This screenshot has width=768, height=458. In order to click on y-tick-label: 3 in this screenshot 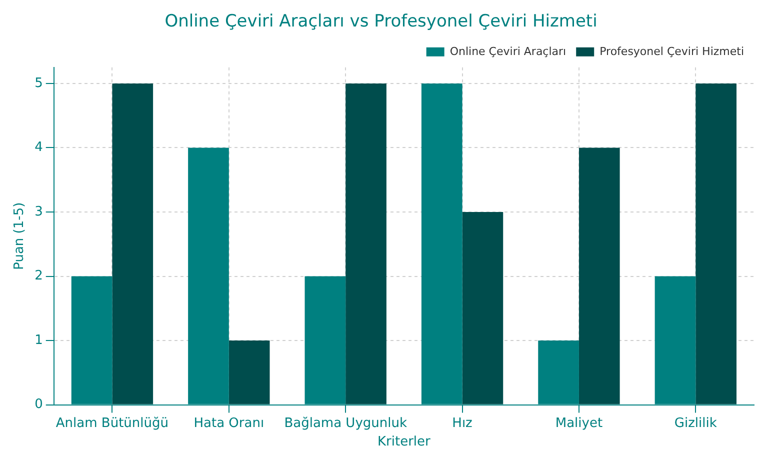, I will do `click(38, 212)`.